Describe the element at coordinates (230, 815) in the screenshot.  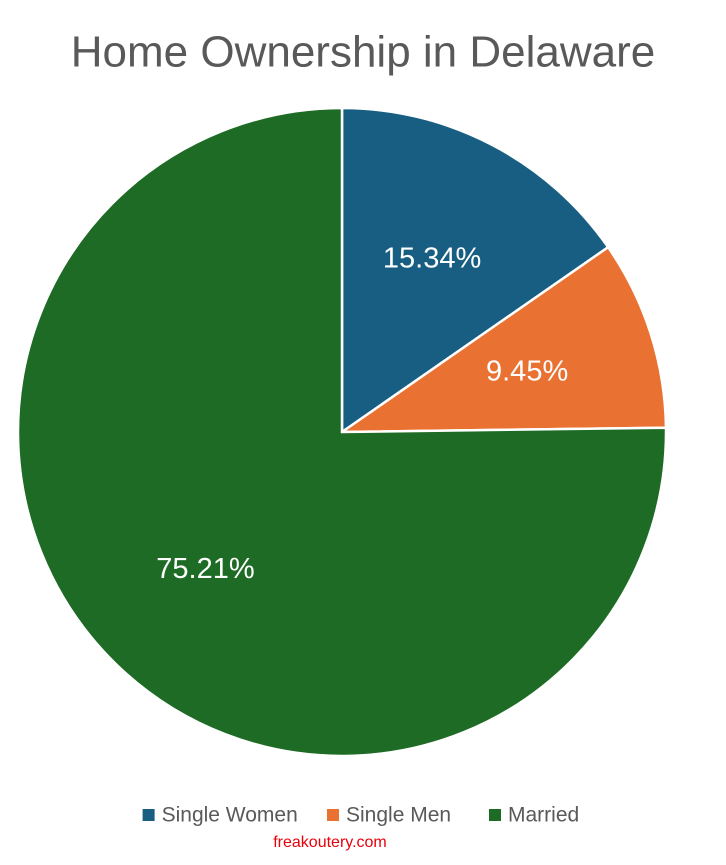
I see `legend-label: Single Women` at that location.